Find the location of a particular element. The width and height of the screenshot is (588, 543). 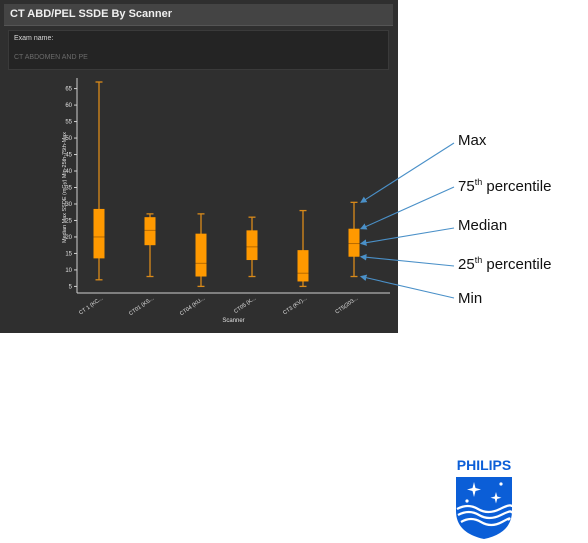

callout-max: Max is located at coordinates (472, 140).